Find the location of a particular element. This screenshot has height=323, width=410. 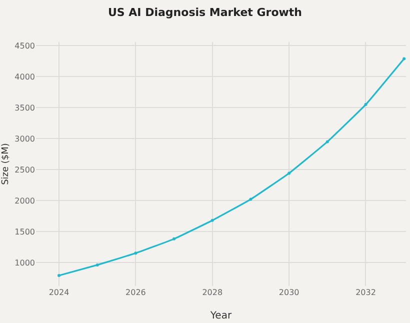

y-tick-label: 1500 is located at coordinates (24, 231).